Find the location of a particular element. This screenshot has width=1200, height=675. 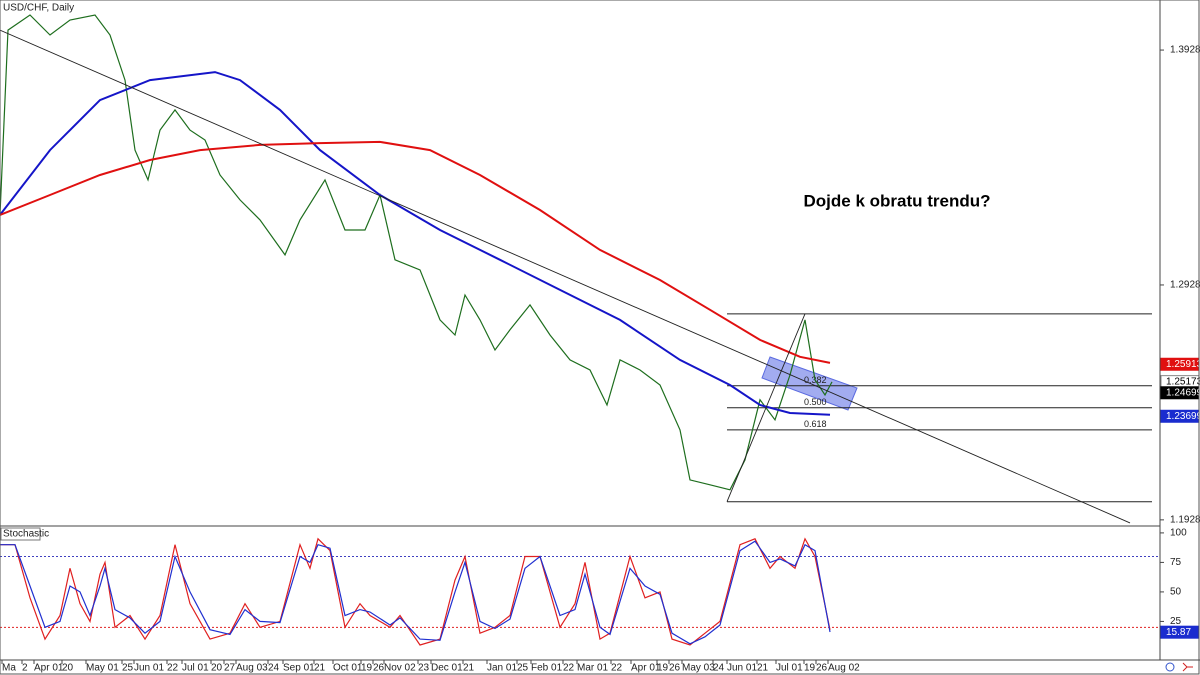

pane-label-box is located at coordinates (20, 534).